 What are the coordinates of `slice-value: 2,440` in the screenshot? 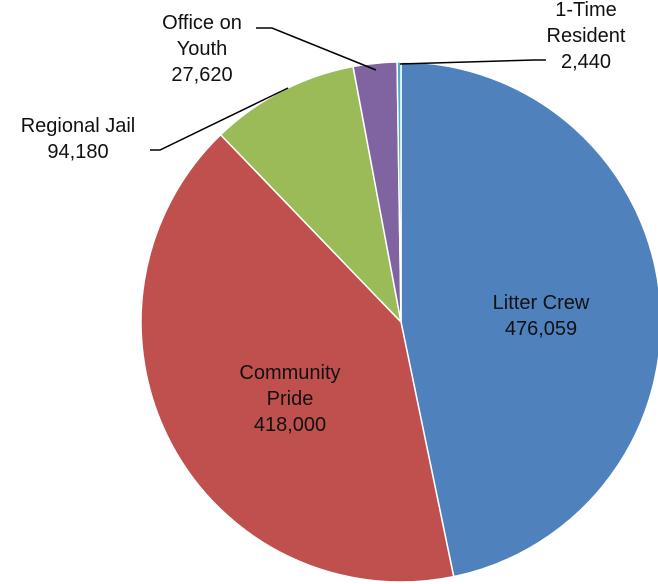 It's located at (586, 62).